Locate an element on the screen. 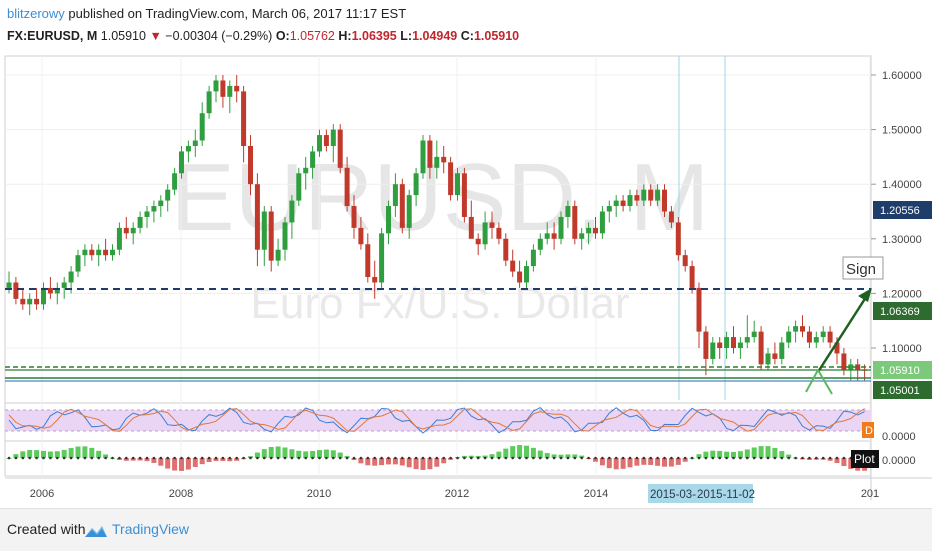 This screenshot has width=932, height=551. osc-badge is located at coordinates (868, 430).